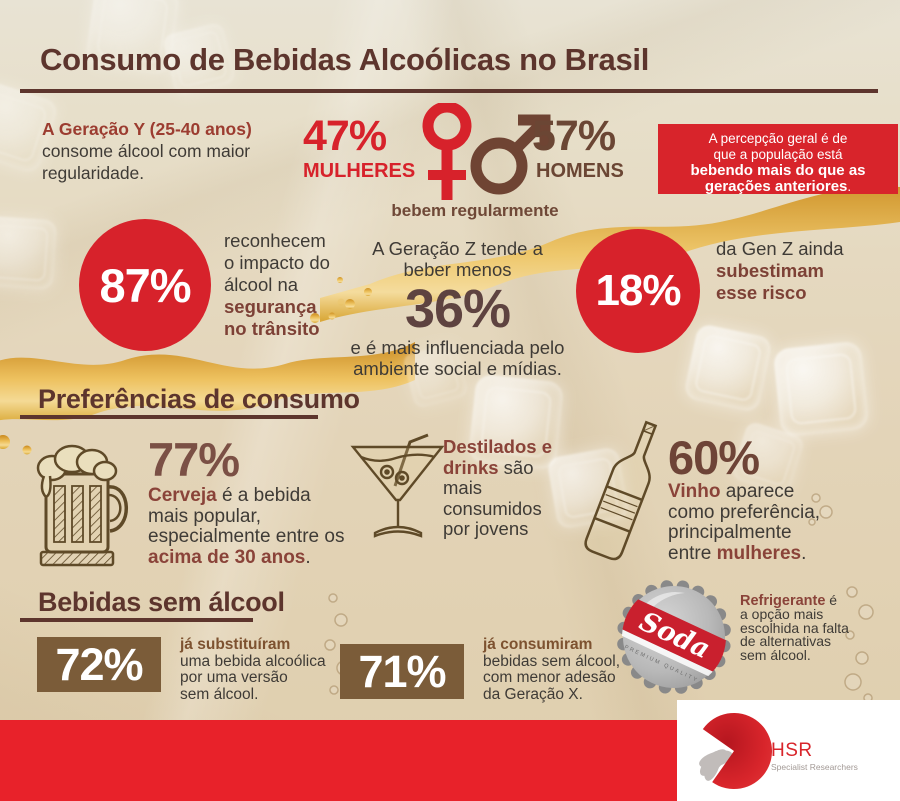 Image resolution: width=900 pixels, height=801 pixels. Describe the element at coordinates (744, 512) in the screenshot. I see `wine-line: como preferência,` at that location.